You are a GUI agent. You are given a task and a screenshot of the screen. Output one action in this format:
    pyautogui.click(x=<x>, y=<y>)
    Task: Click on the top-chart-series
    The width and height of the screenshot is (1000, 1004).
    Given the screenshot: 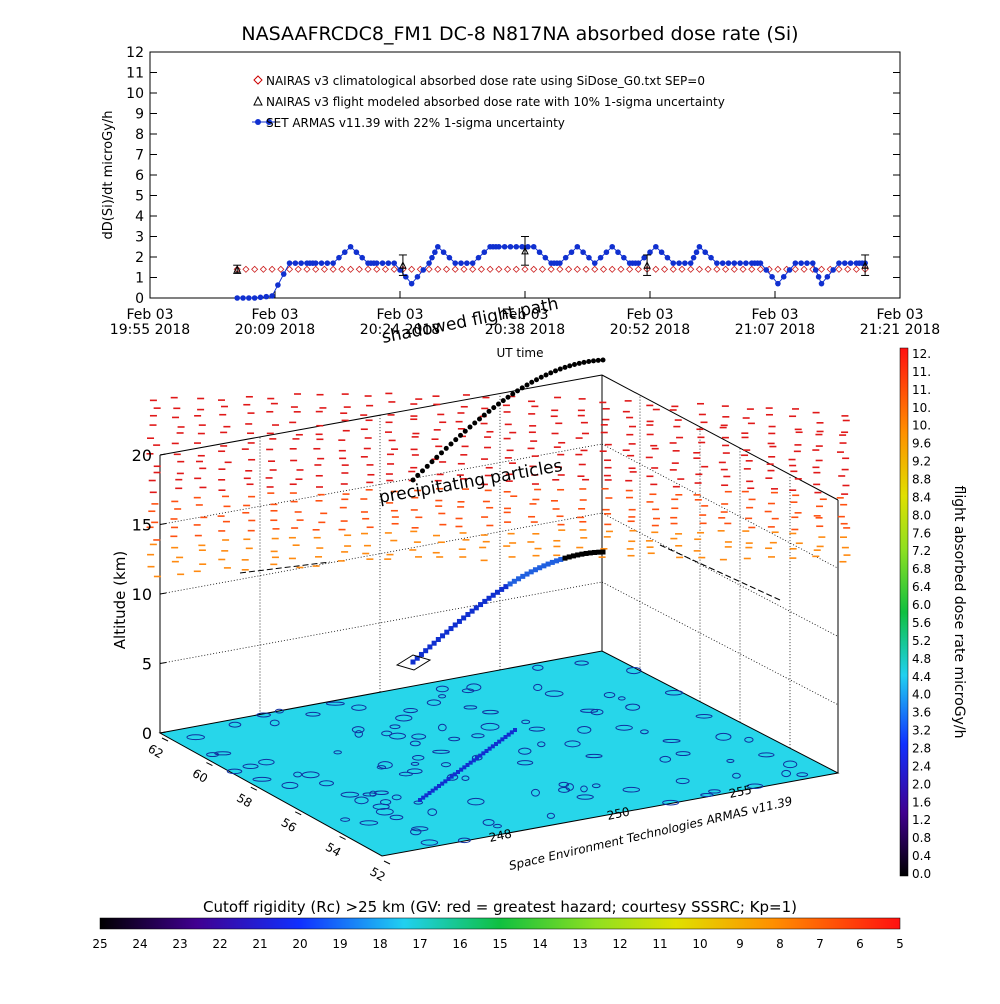 What is the action you would take?
    pyautogui.click(x=551, y=268)
    